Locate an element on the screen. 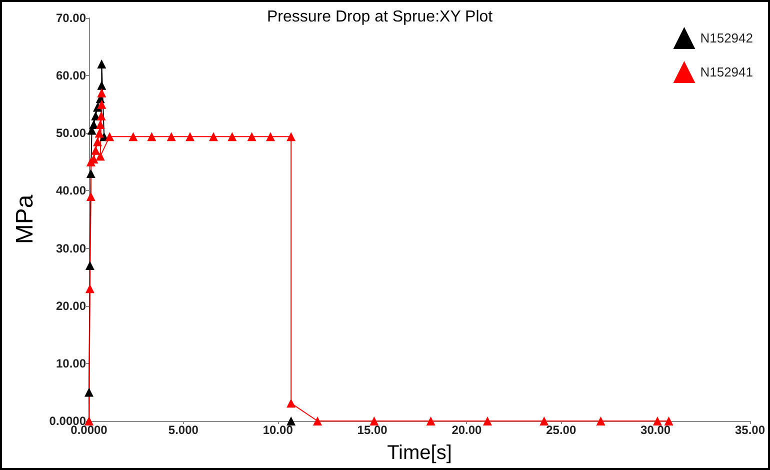 This screenshot has width=770, height=470. x-tick-label: 20.00 is located at coordinates (467, 430).